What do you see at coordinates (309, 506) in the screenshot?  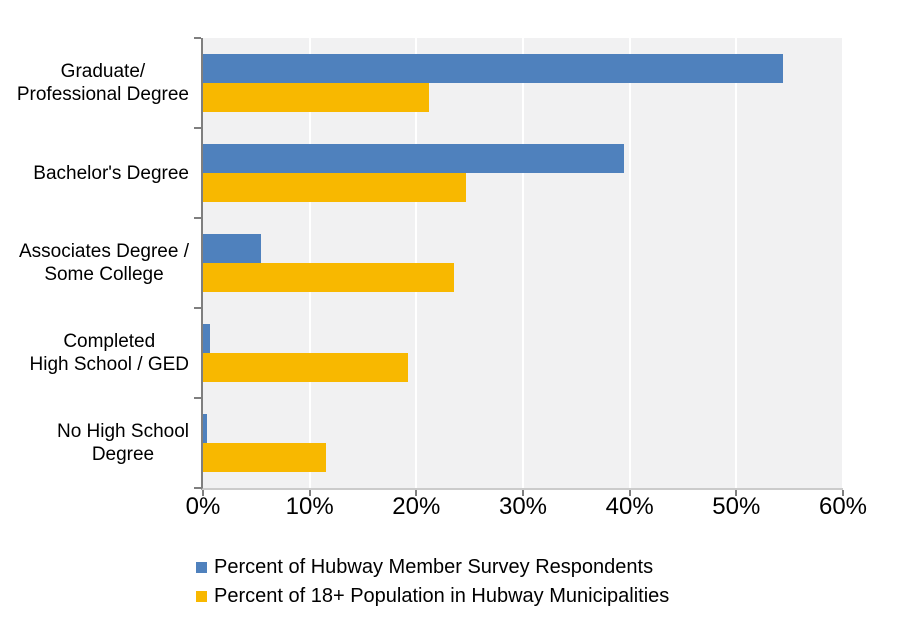 I see `x-axis-tick-label: 10%` at bounding box center [309, 506].